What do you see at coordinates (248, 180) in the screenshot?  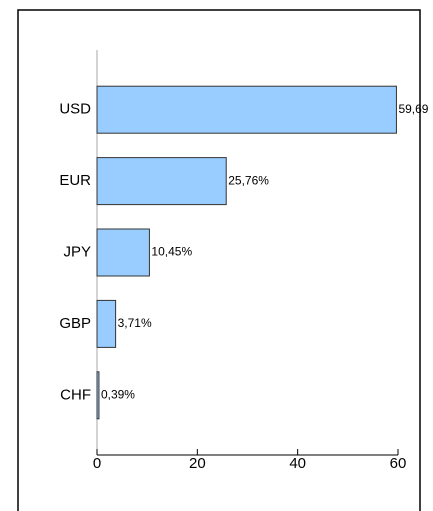 I see `value-label: 25,76%` at bounding box center [248, 180].